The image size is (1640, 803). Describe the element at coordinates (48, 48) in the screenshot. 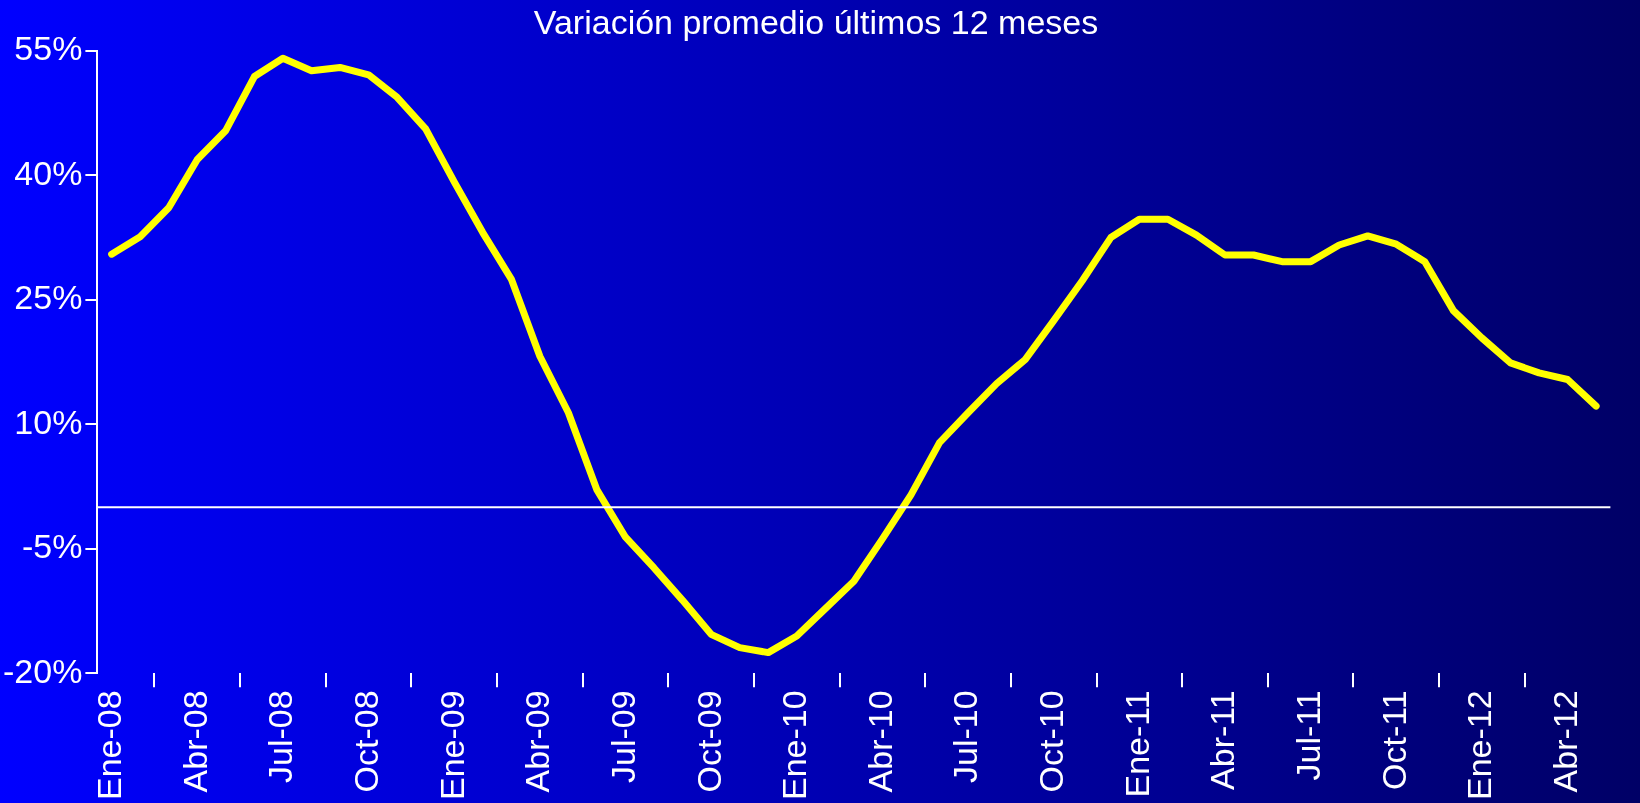

I see `y-tick-label: 55%` at that location.